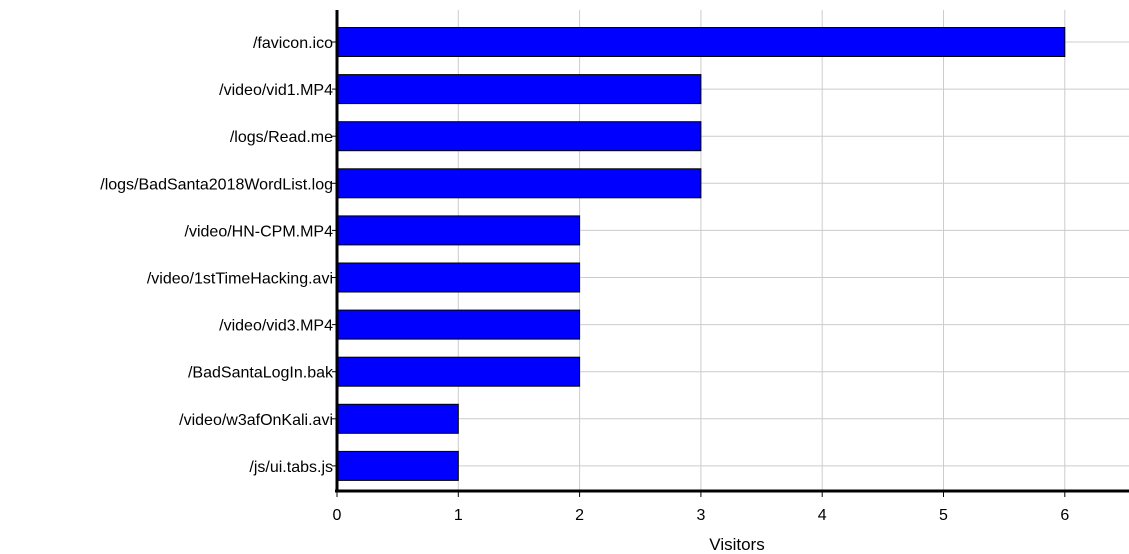 The height and width of the screenshot is (554, 1129). What do you see at coordinates (259, 231) in the screenshot?
I see `category-label: /video/HN-CPM.MP4` at bounding box center [259, 231].